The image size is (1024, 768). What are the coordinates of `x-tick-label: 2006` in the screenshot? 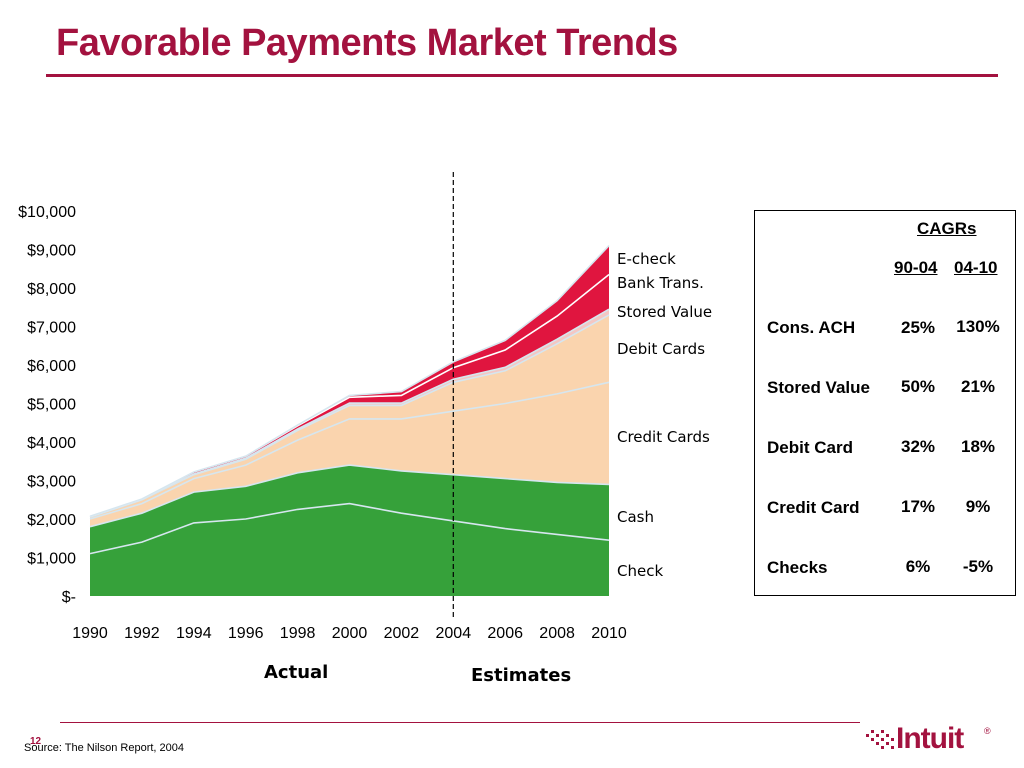 It's located at (505, 633).